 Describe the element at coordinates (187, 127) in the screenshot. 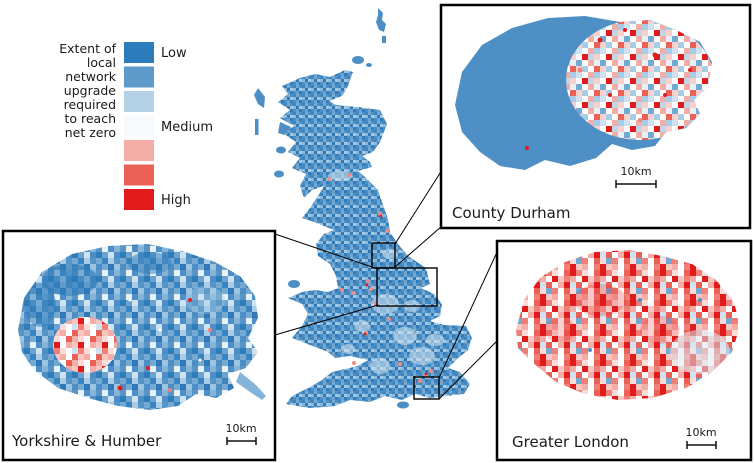

I see `legend-label-medium: Medium` at that location.